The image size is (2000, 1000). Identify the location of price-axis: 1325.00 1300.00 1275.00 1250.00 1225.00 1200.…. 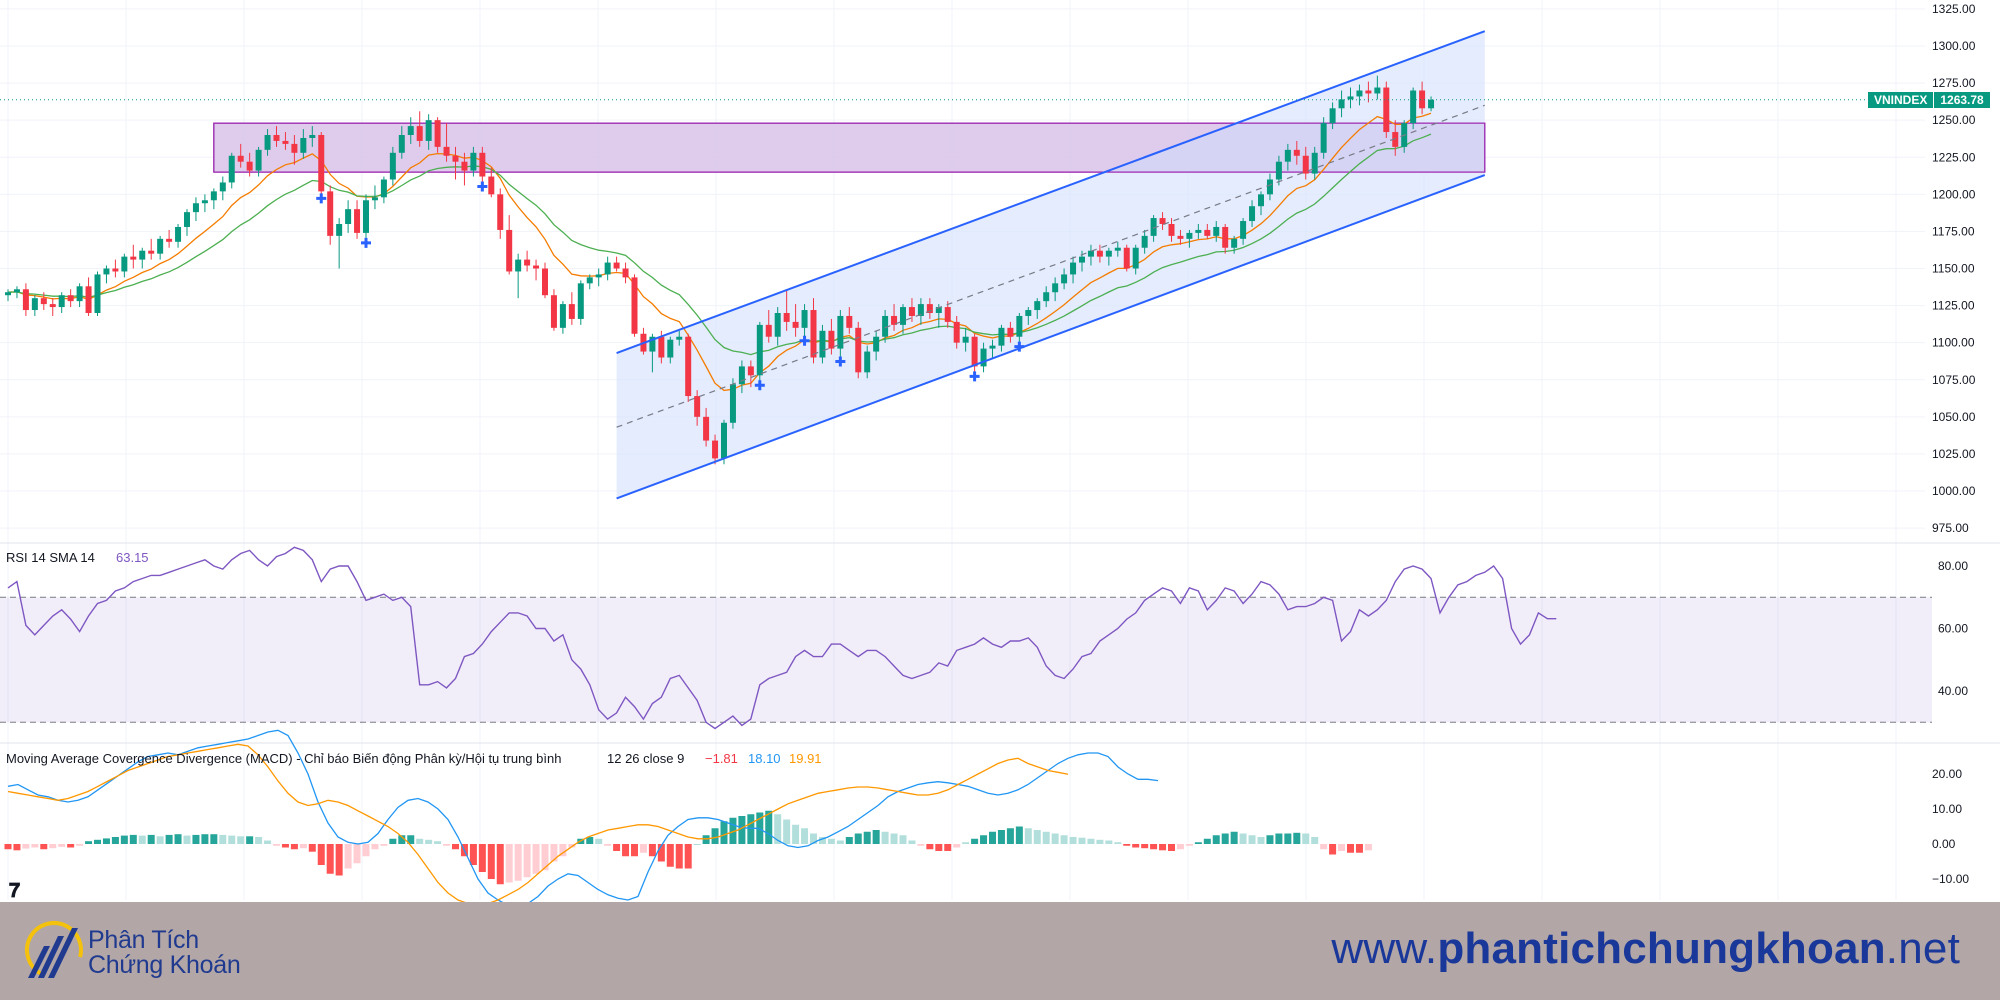
(1954, 444).